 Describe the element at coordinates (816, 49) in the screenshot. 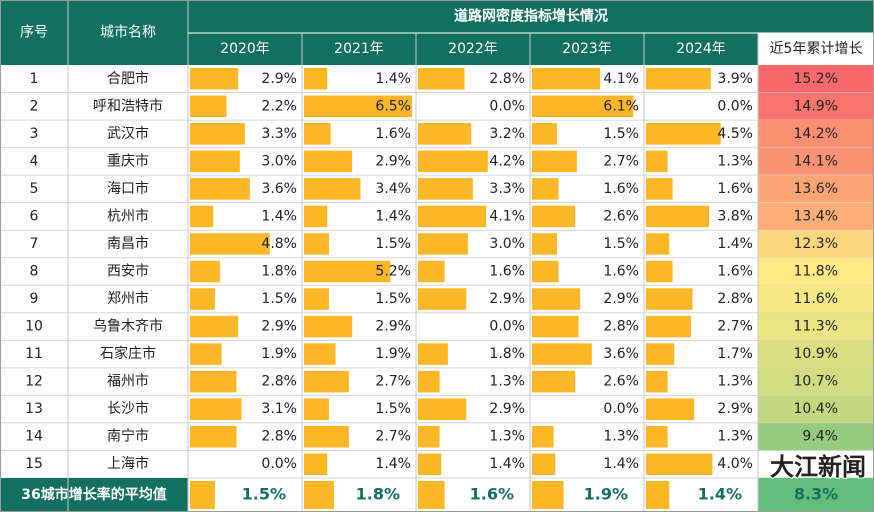

I see `header-total: 近5年累计增长` at that location.